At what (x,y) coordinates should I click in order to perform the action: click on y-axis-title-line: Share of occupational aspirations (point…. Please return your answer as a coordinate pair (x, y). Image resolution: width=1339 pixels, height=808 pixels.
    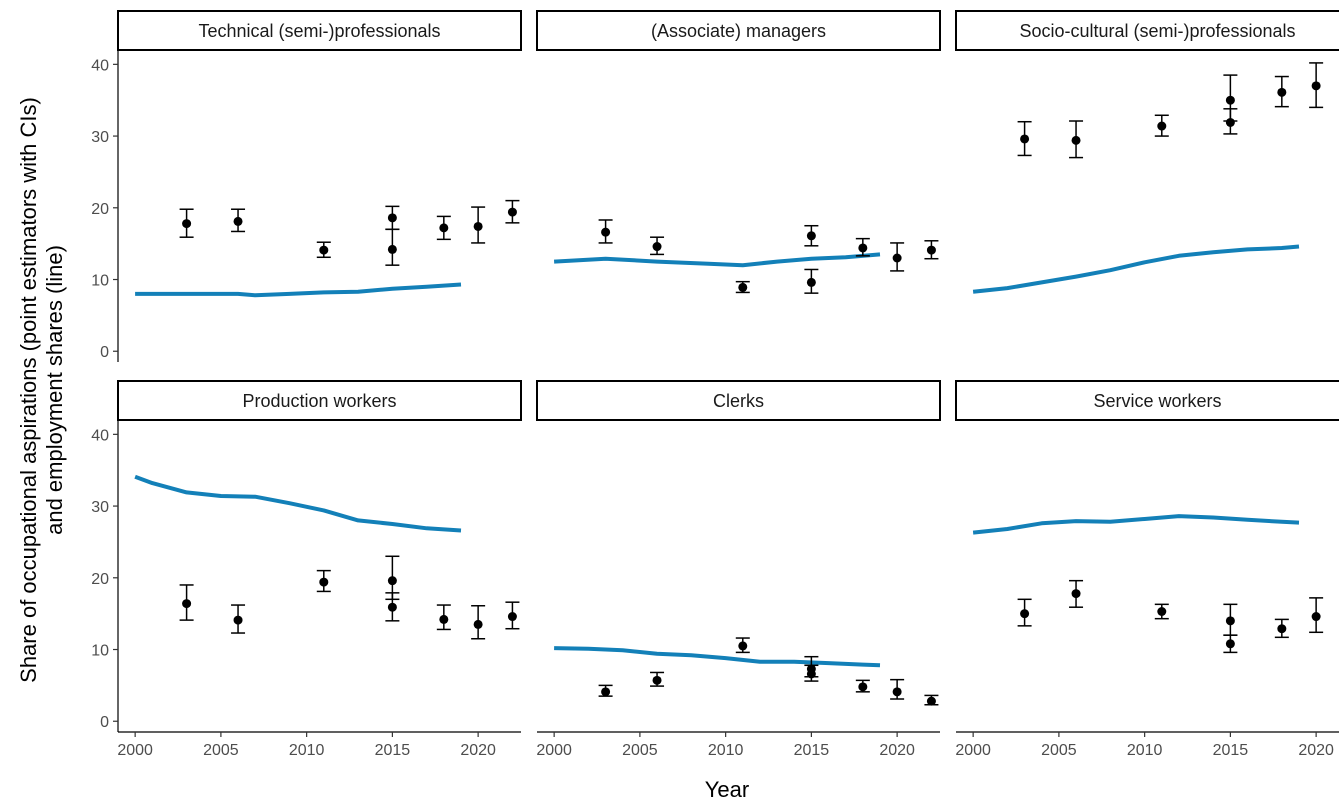
    Looking at the image, I should click on (28, 390).